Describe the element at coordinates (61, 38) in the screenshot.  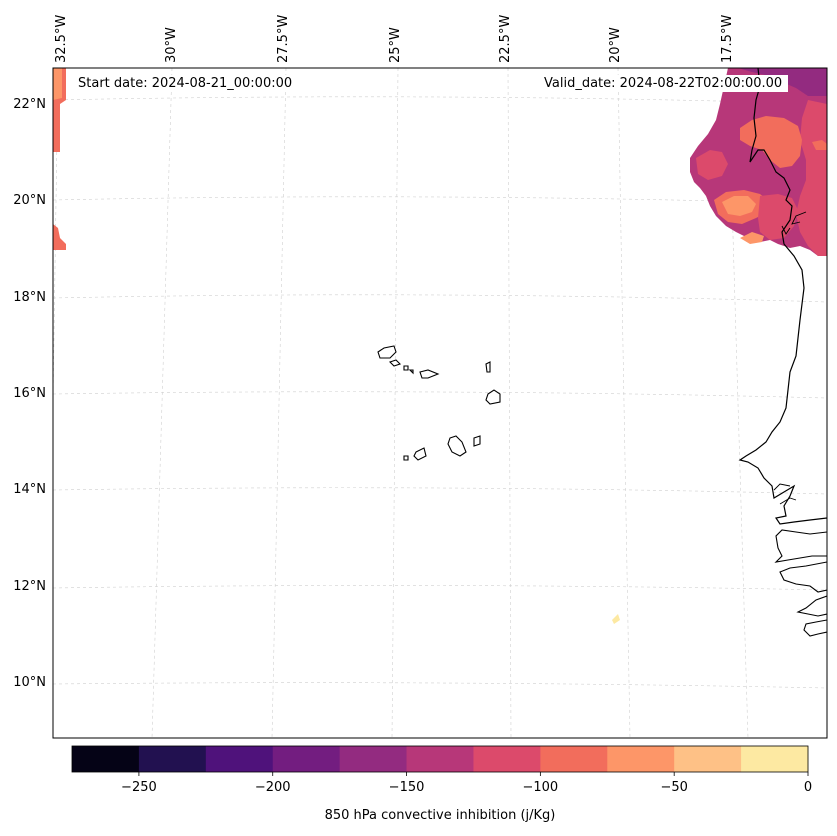
I see `lon-label-32.5W: 32.5°W` at that location.